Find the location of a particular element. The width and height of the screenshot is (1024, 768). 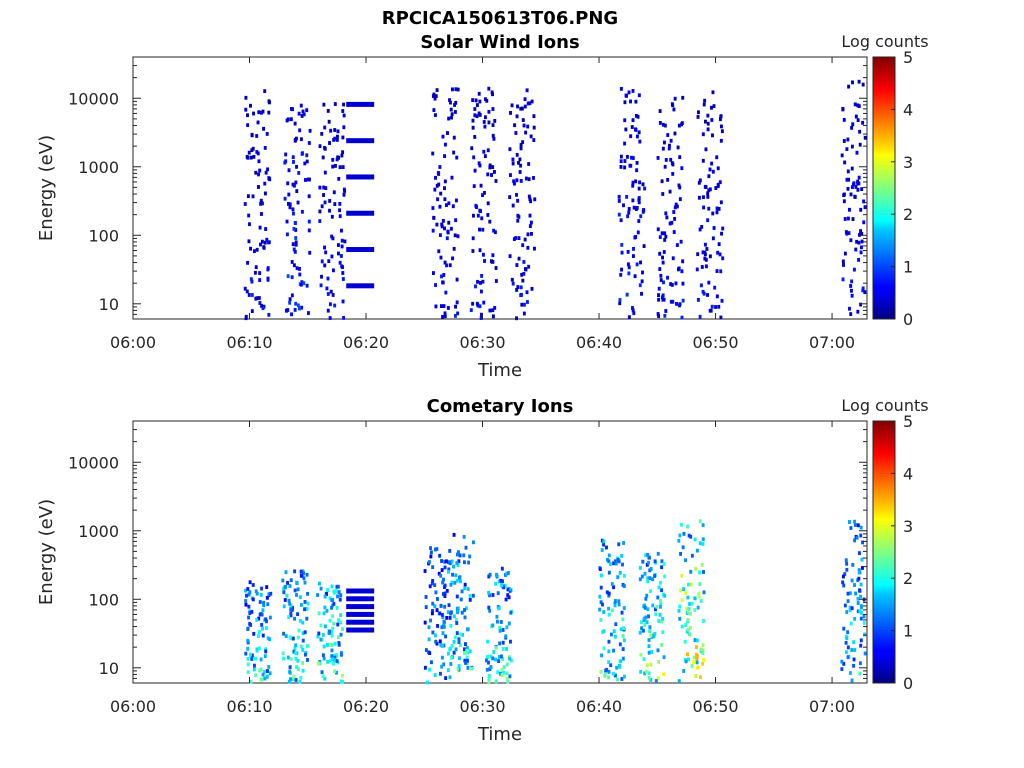

panel-title-solar-wind: Solar Wind Ions is located at coordinates (499, 42).